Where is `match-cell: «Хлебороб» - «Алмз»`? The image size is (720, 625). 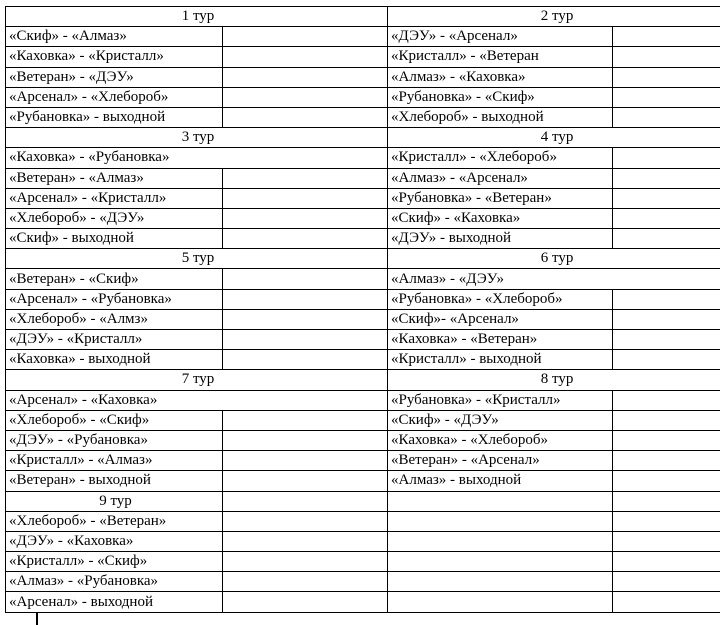
match-cell: «Хлебороб» - «Алмз» is located at coordinates (114, 319).